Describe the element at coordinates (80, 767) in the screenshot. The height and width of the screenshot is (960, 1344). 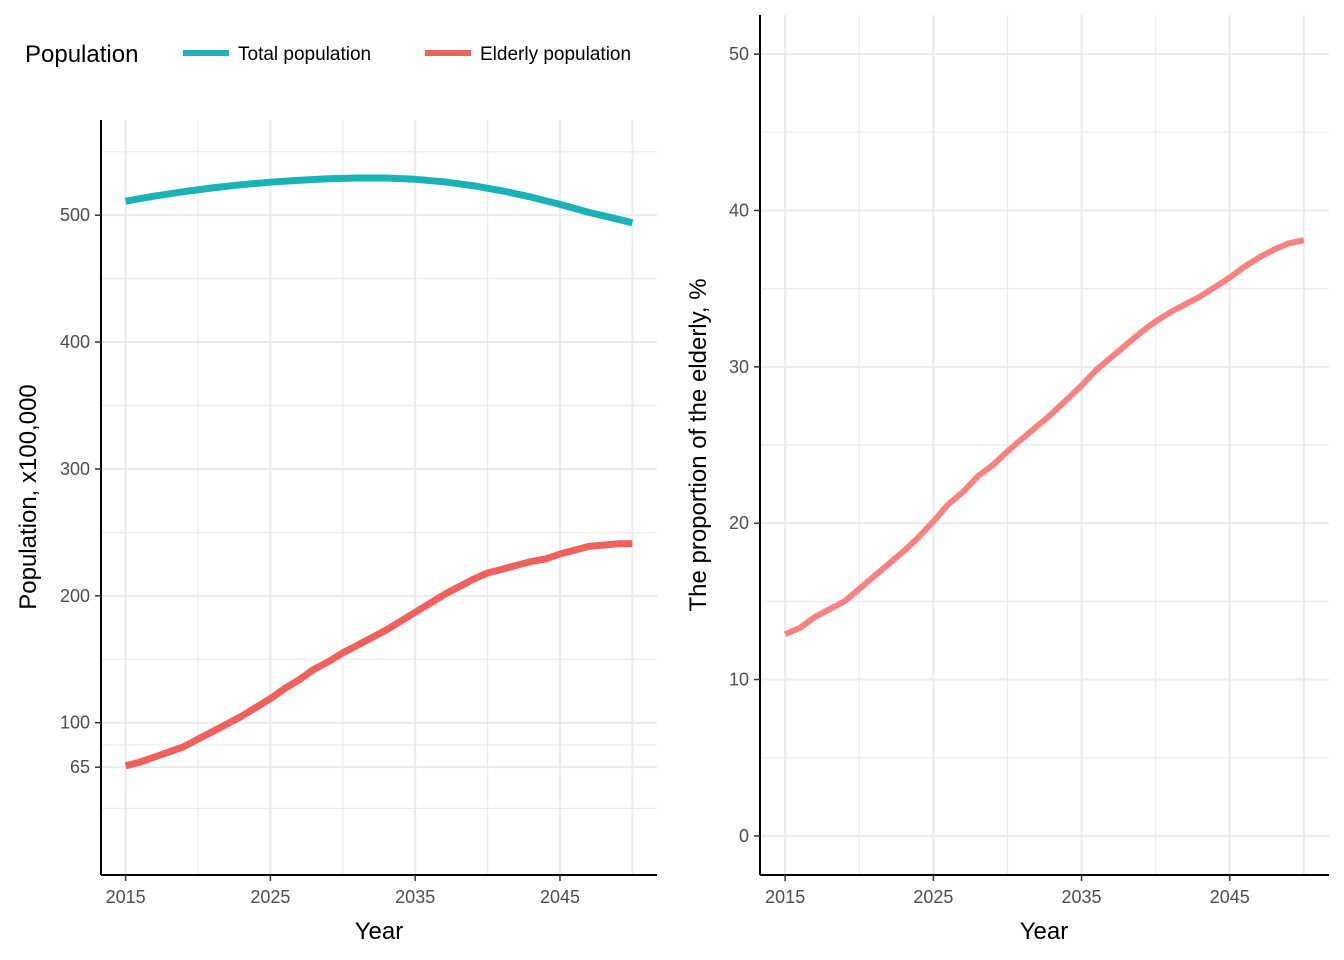
I see `y-tick-label: 65` at that location.